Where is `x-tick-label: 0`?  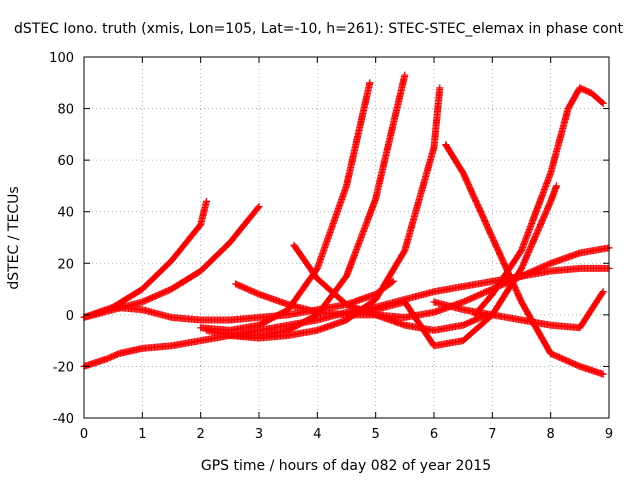 x-tick-label: 0 is located at coordinates (84, 434).